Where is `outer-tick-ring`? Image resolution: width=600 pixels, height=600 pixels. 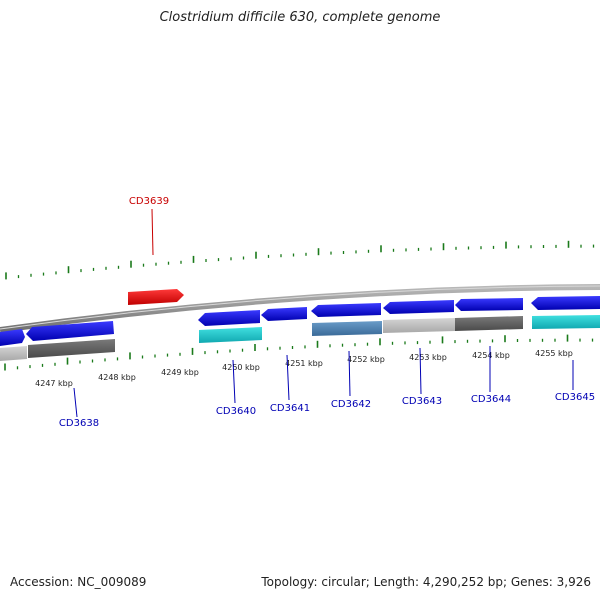
outer-tick-ring is located at coordinates (300, 260).